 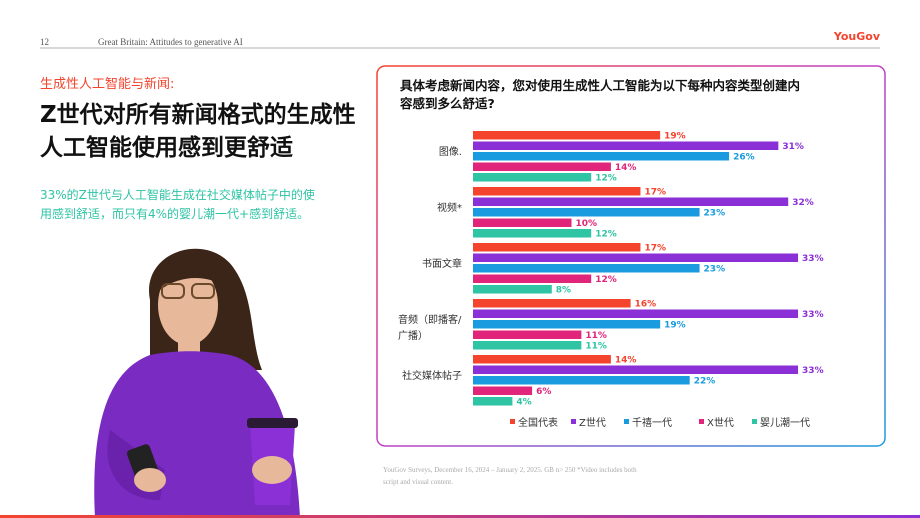 What do you see at coordinates (450, 152) in the screenshot?
I see `category-text: 图像.` at bounding box center [450, 152].